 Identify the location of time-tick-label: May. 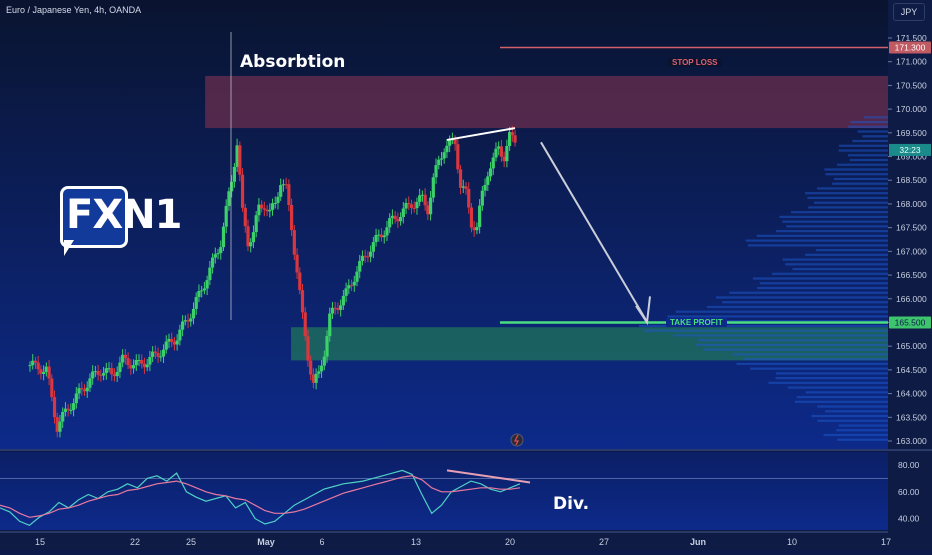
(266, 542).